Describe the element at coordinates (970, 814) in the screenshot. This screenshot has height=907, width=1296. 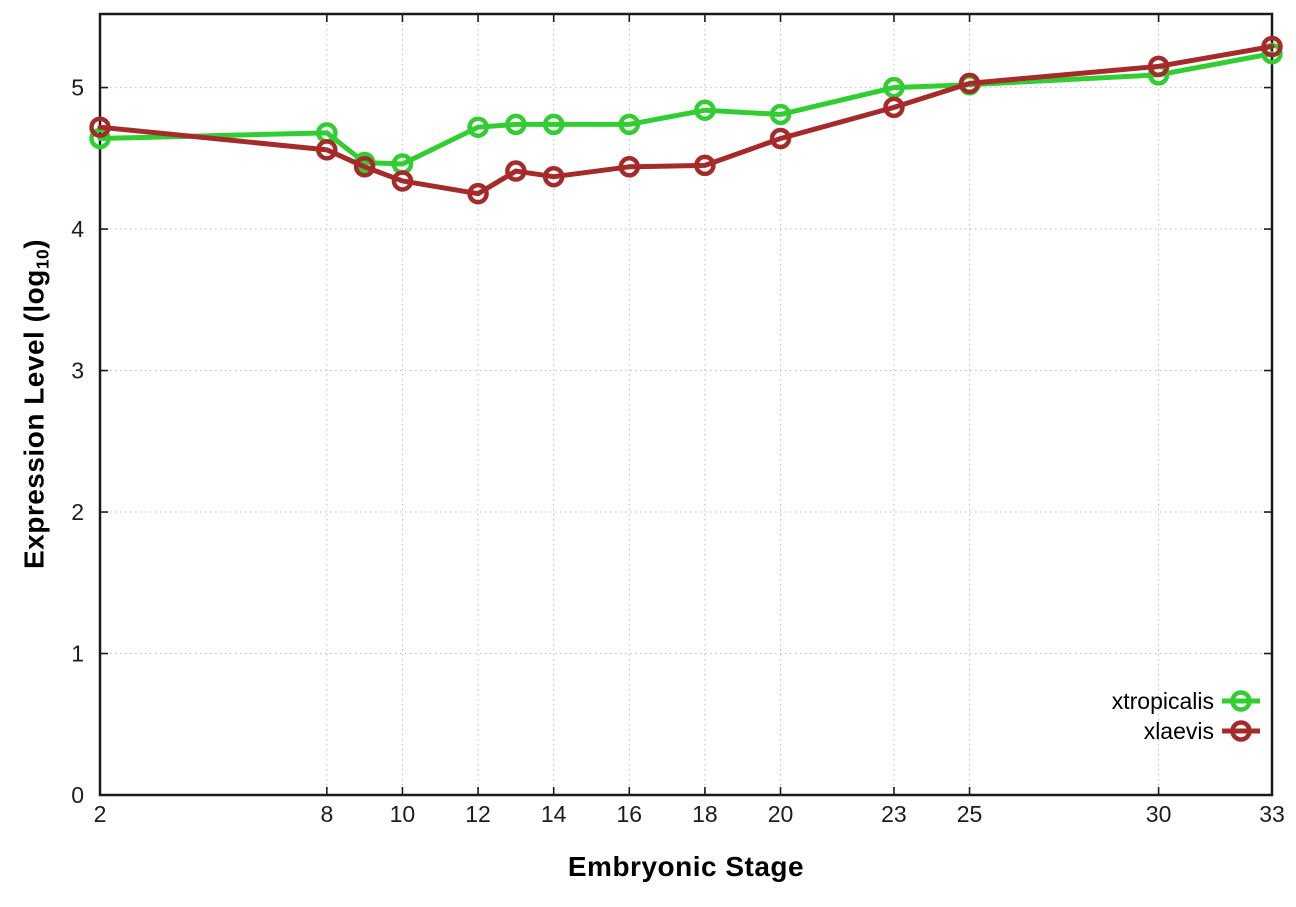
I see `x-tick-label: 25` at that location.